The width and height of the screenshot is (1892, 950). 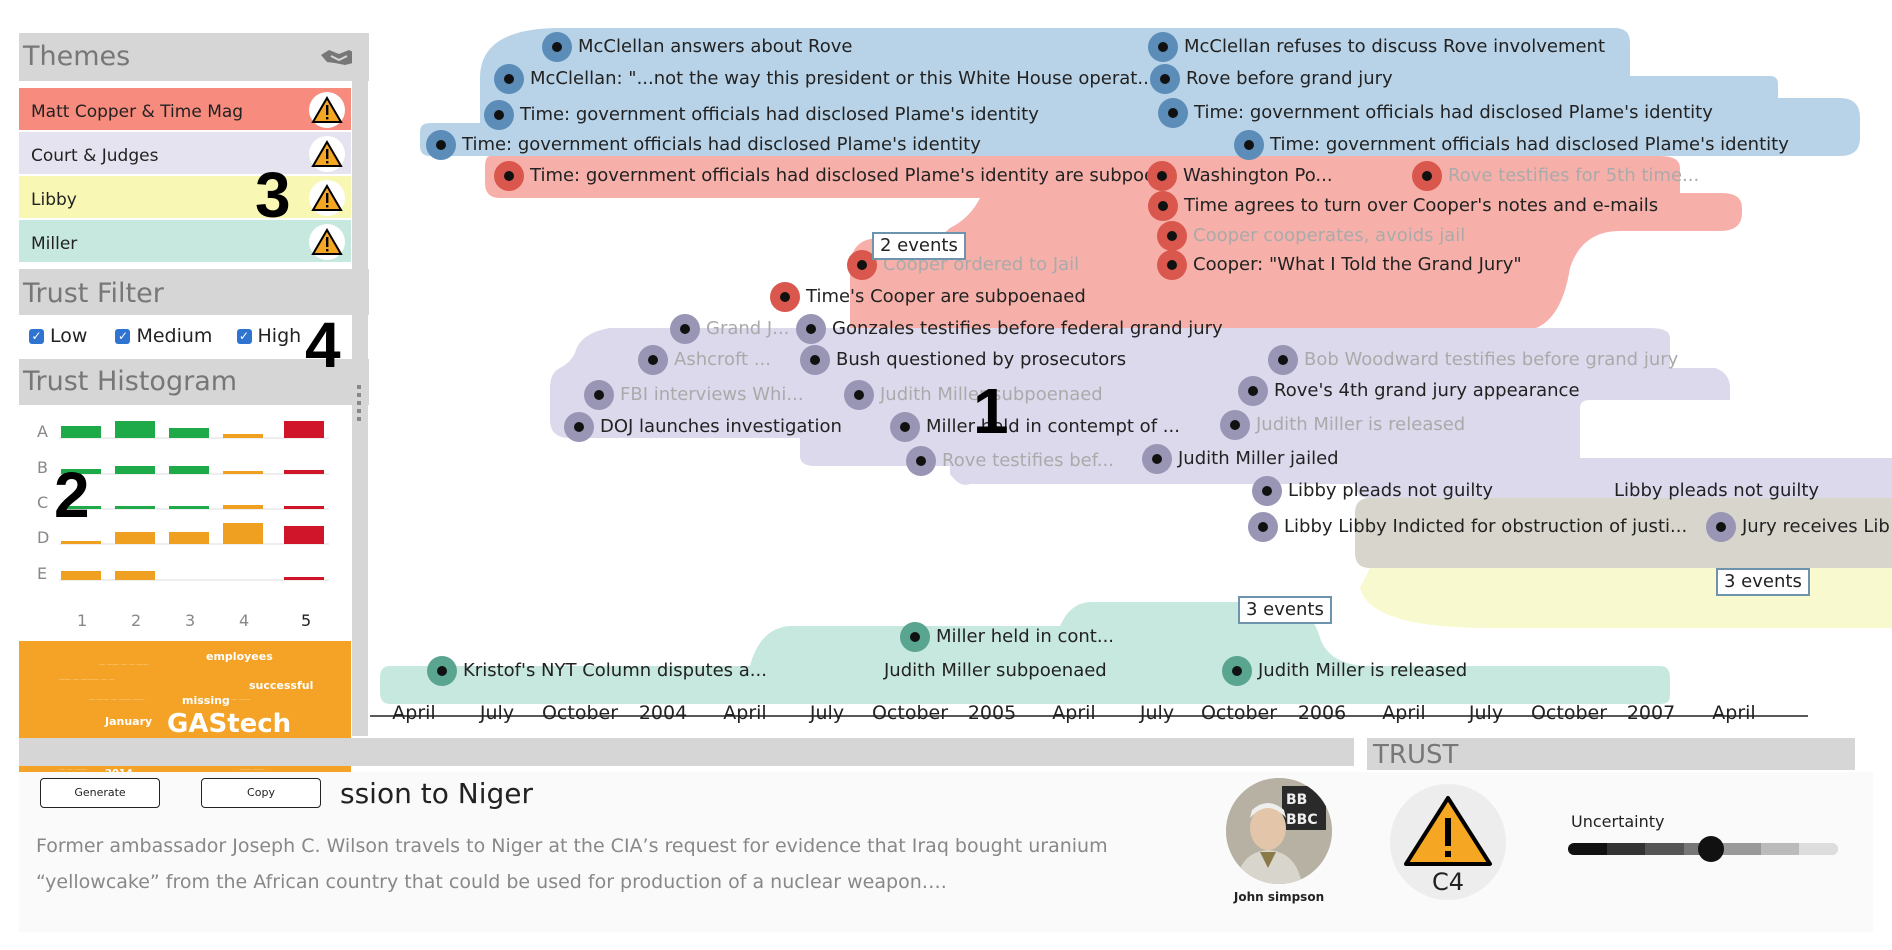 What do you see at coordinates (93, 293) in the screenshot?
I see `trust-filter-title: Trust Filter` at bounding box center [93, 293].